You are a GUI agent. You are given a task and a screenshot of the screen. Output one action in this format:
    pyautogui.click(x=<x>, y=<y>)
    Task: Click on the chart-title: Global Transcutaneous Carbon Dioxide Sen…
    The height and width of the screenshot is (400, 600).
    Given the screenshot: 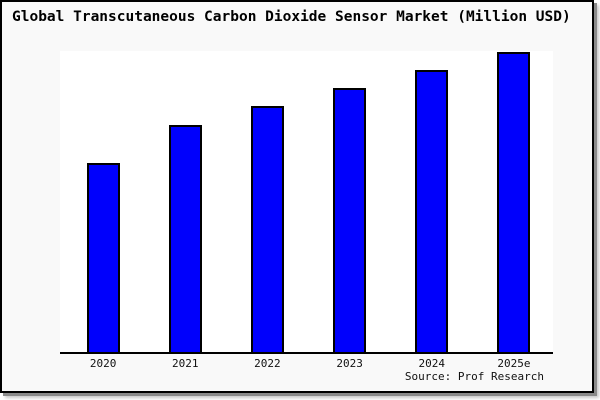 What is the action you would take?
    pyautogui.click(x=291, y=17)
    